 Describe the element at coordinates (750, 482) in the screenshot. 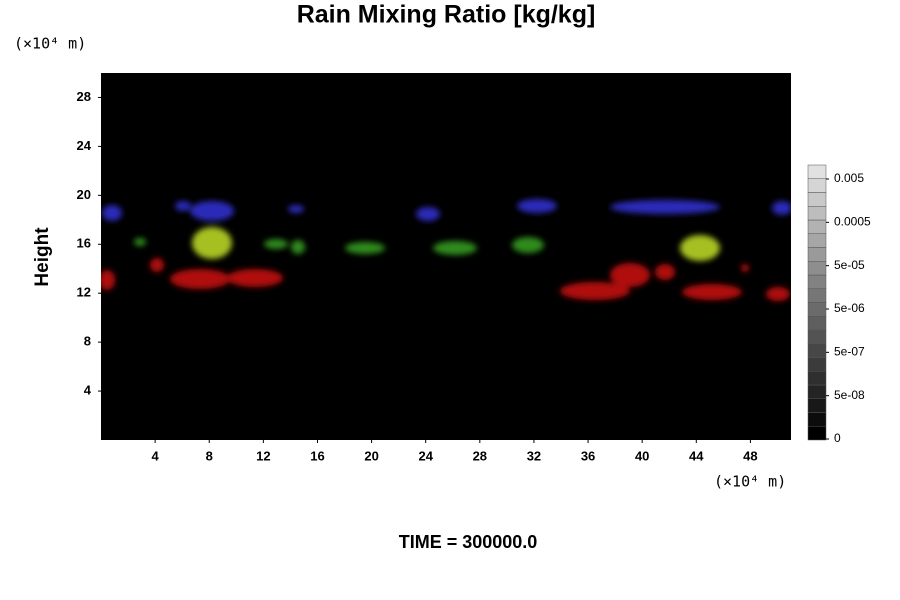

I see `x-unit: (×10⁴ m)` at that location.